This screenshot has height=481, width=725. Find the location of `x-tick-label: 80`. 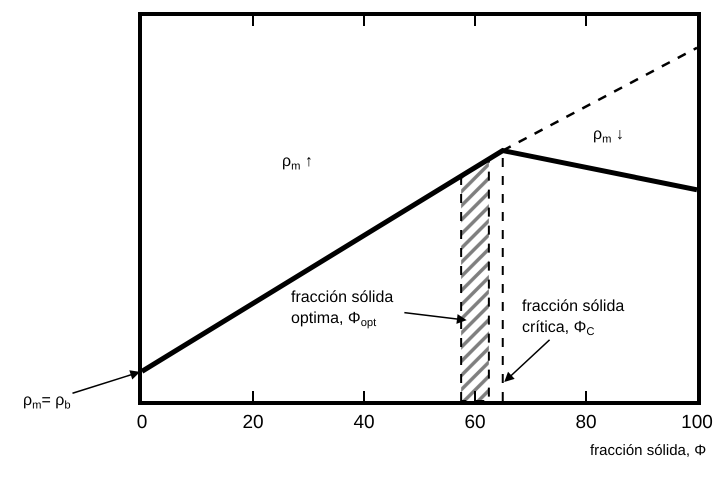

x-tick-label: 80 is located at coordinates (586, 422).